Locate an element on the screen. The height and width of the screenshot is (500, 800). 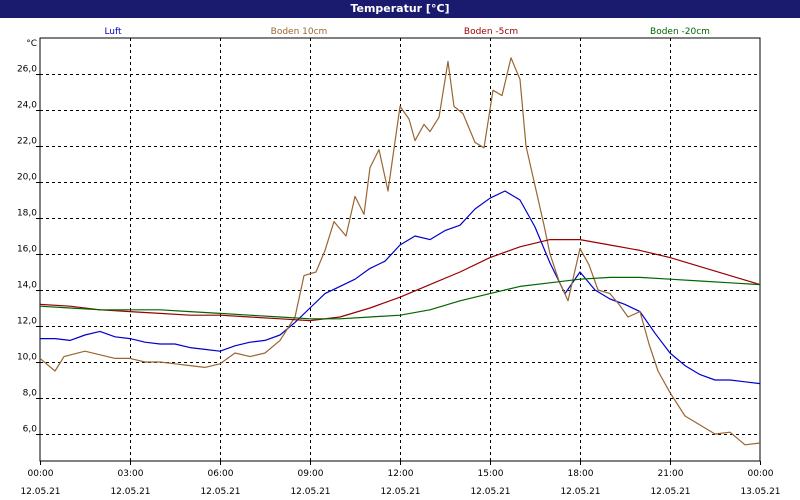
y-tick-label: 18,0 is located at coordinates (27, 214).